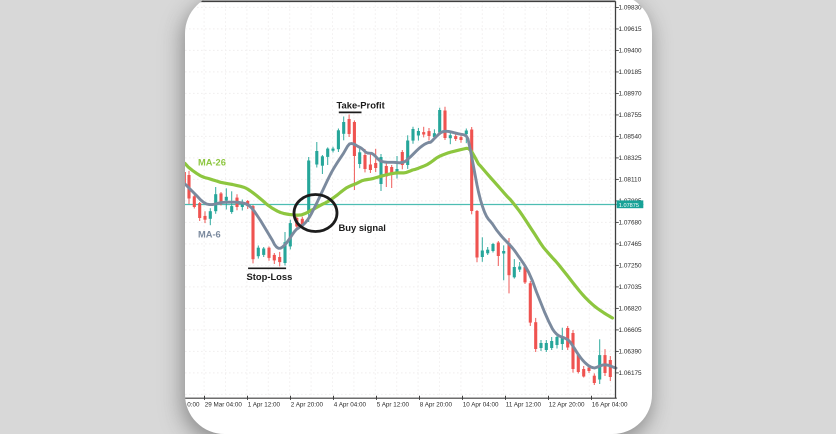 Image resolution: width=836 pixels, height=434 pixels. I want to click on svg-text: 8 Apr 20:00, so click(435, 404).